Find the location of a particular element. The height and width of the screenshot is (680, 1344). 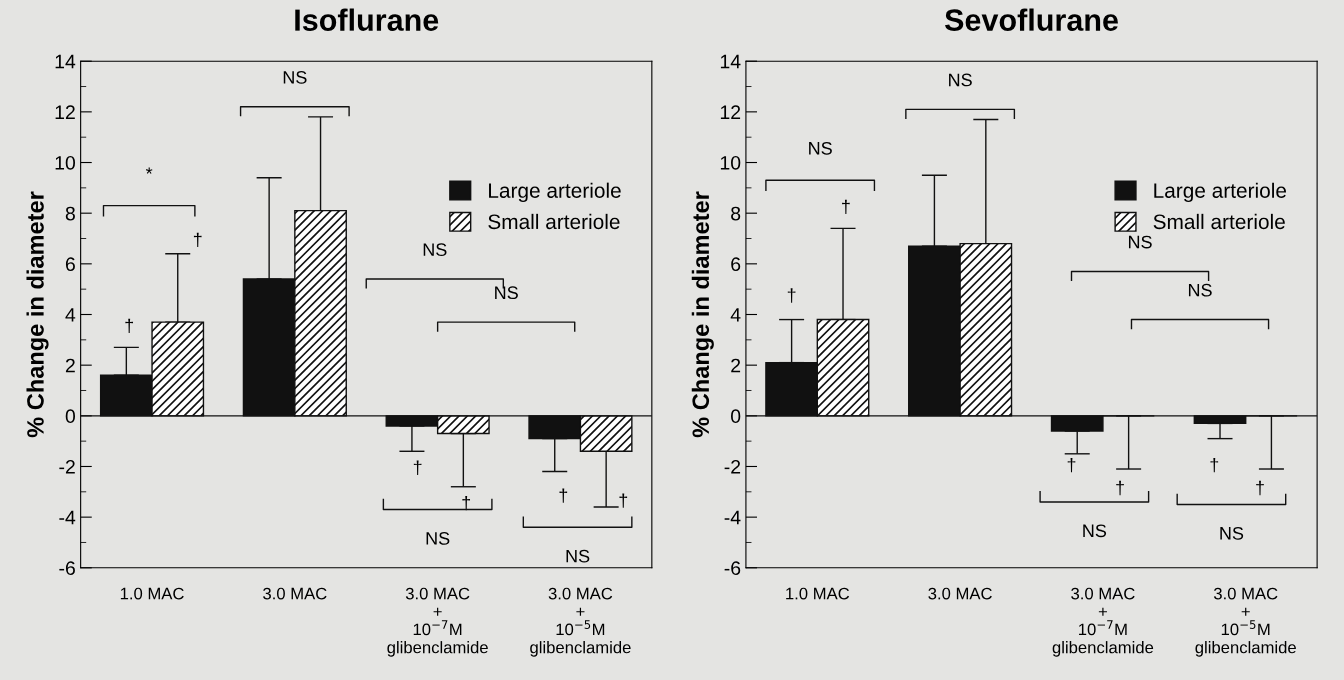

chart-title: Isoflurane is located at coordinates (367, 19).